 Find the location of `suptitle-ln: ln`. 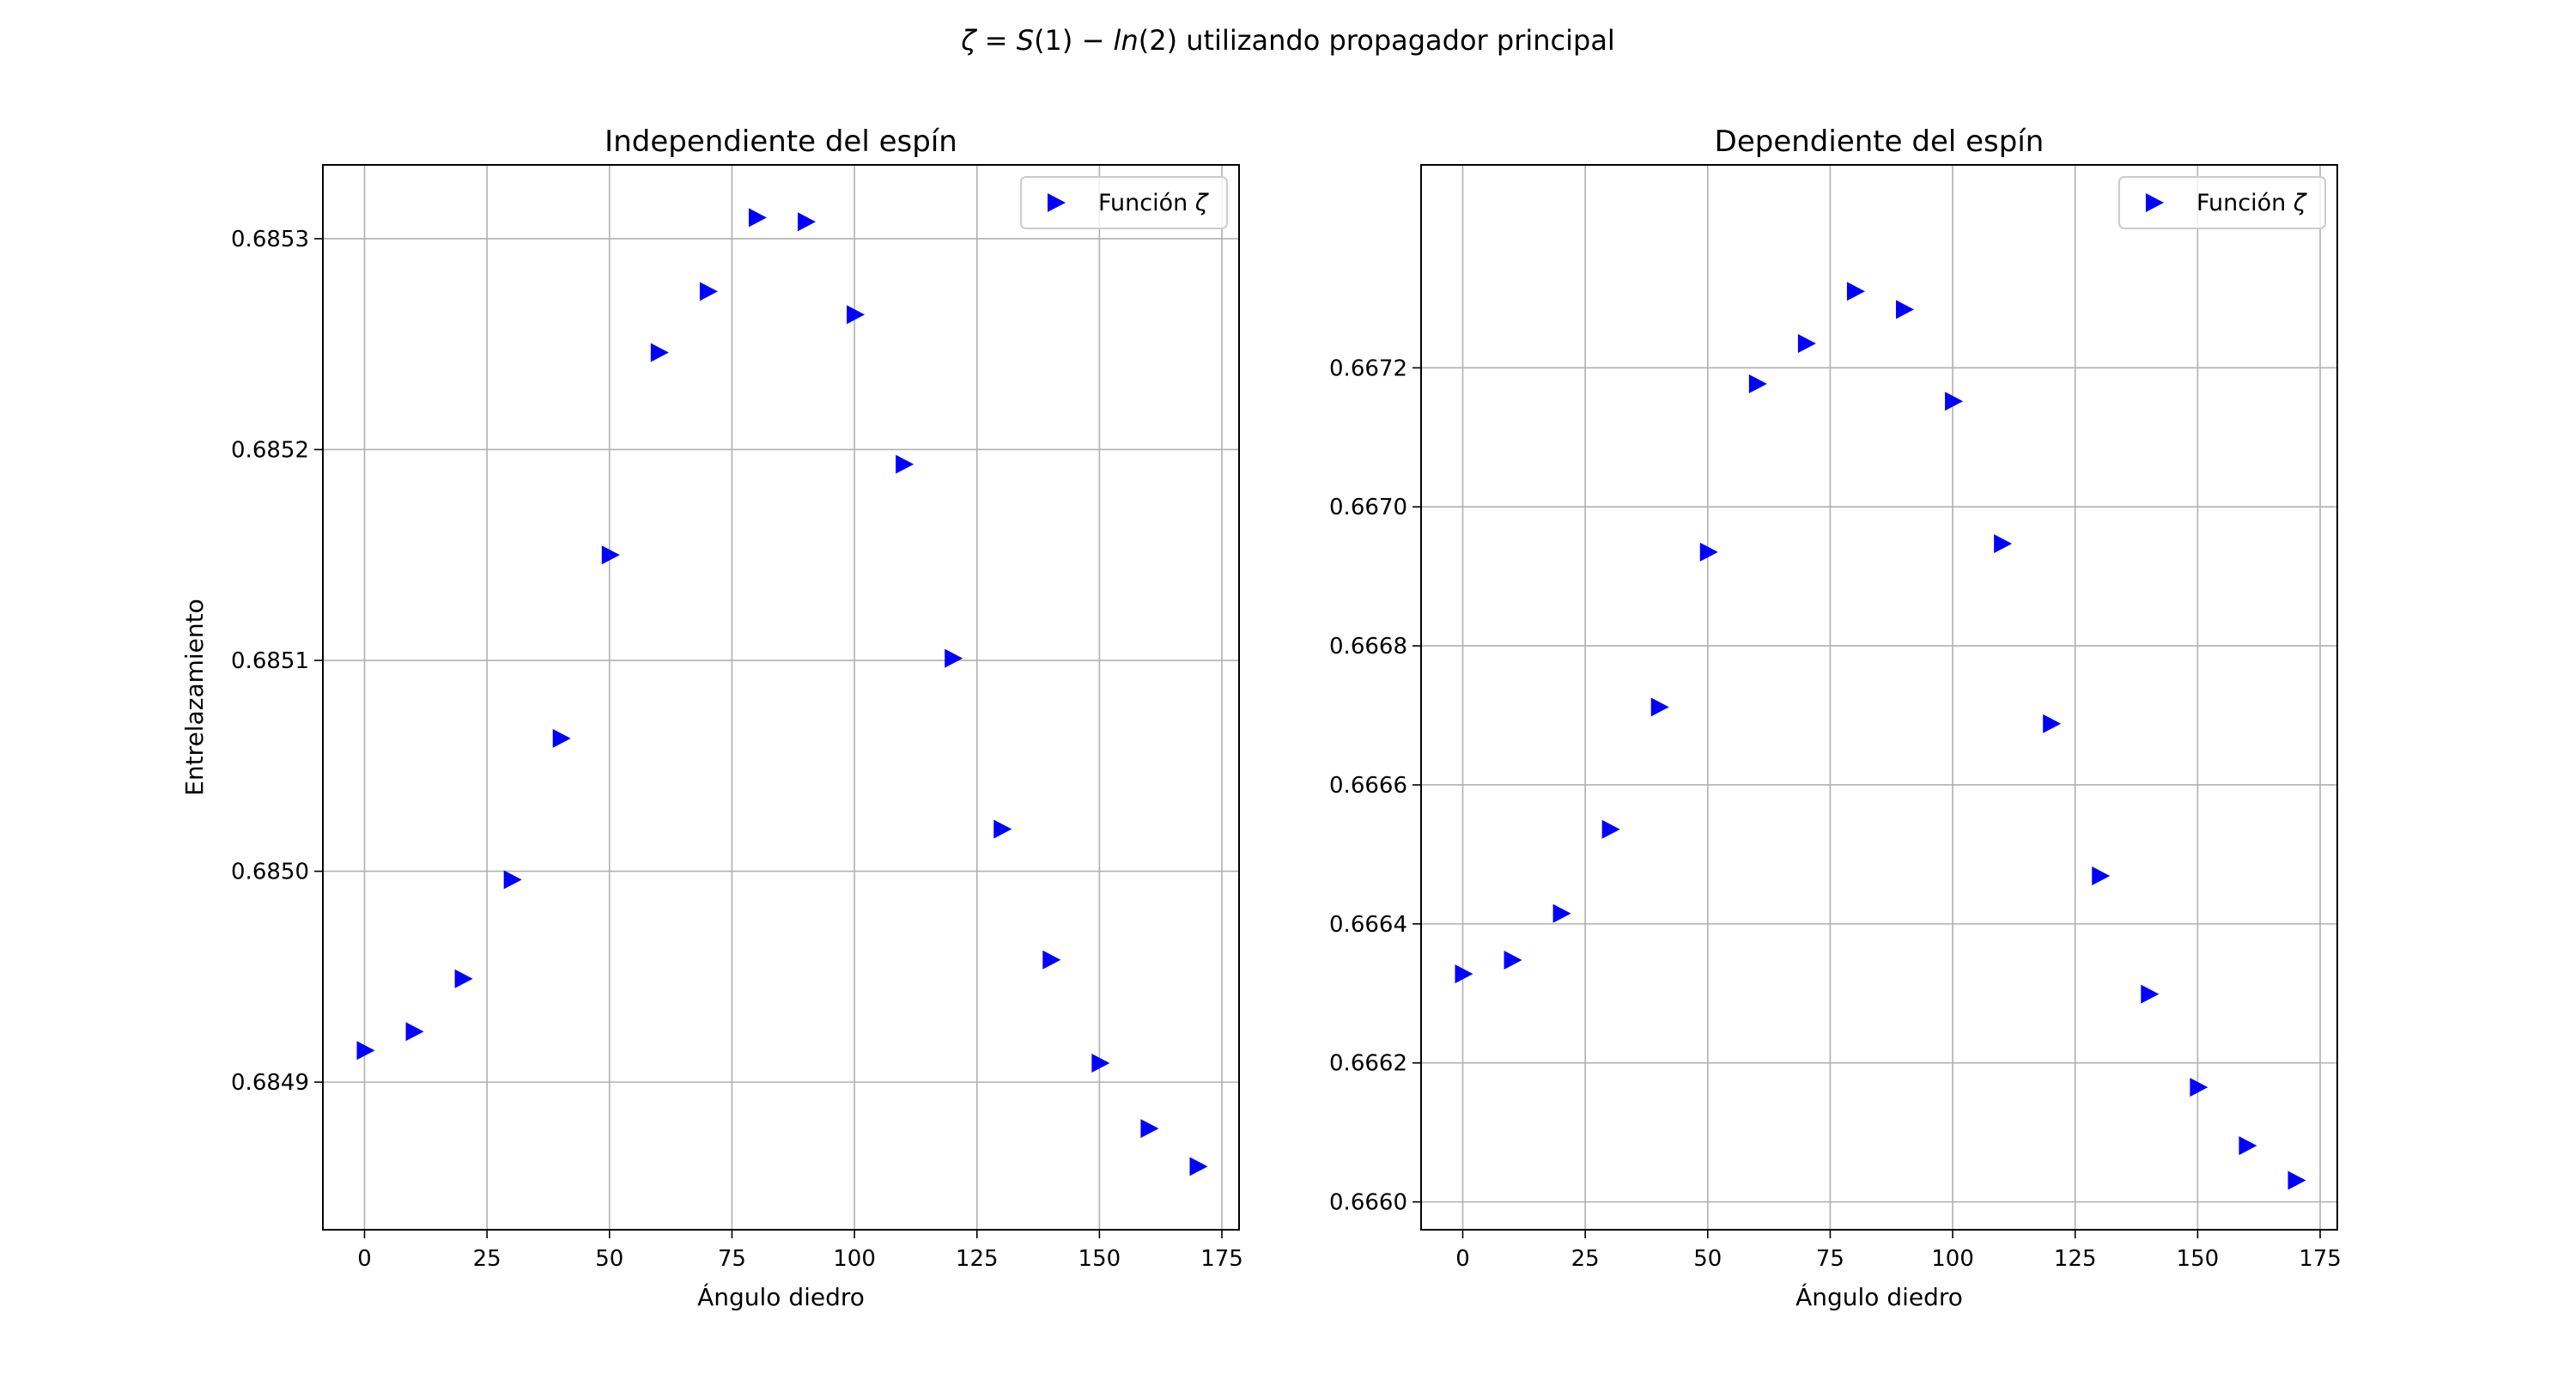

suptitle-ln: ln is located at coordinates (1126, 40).